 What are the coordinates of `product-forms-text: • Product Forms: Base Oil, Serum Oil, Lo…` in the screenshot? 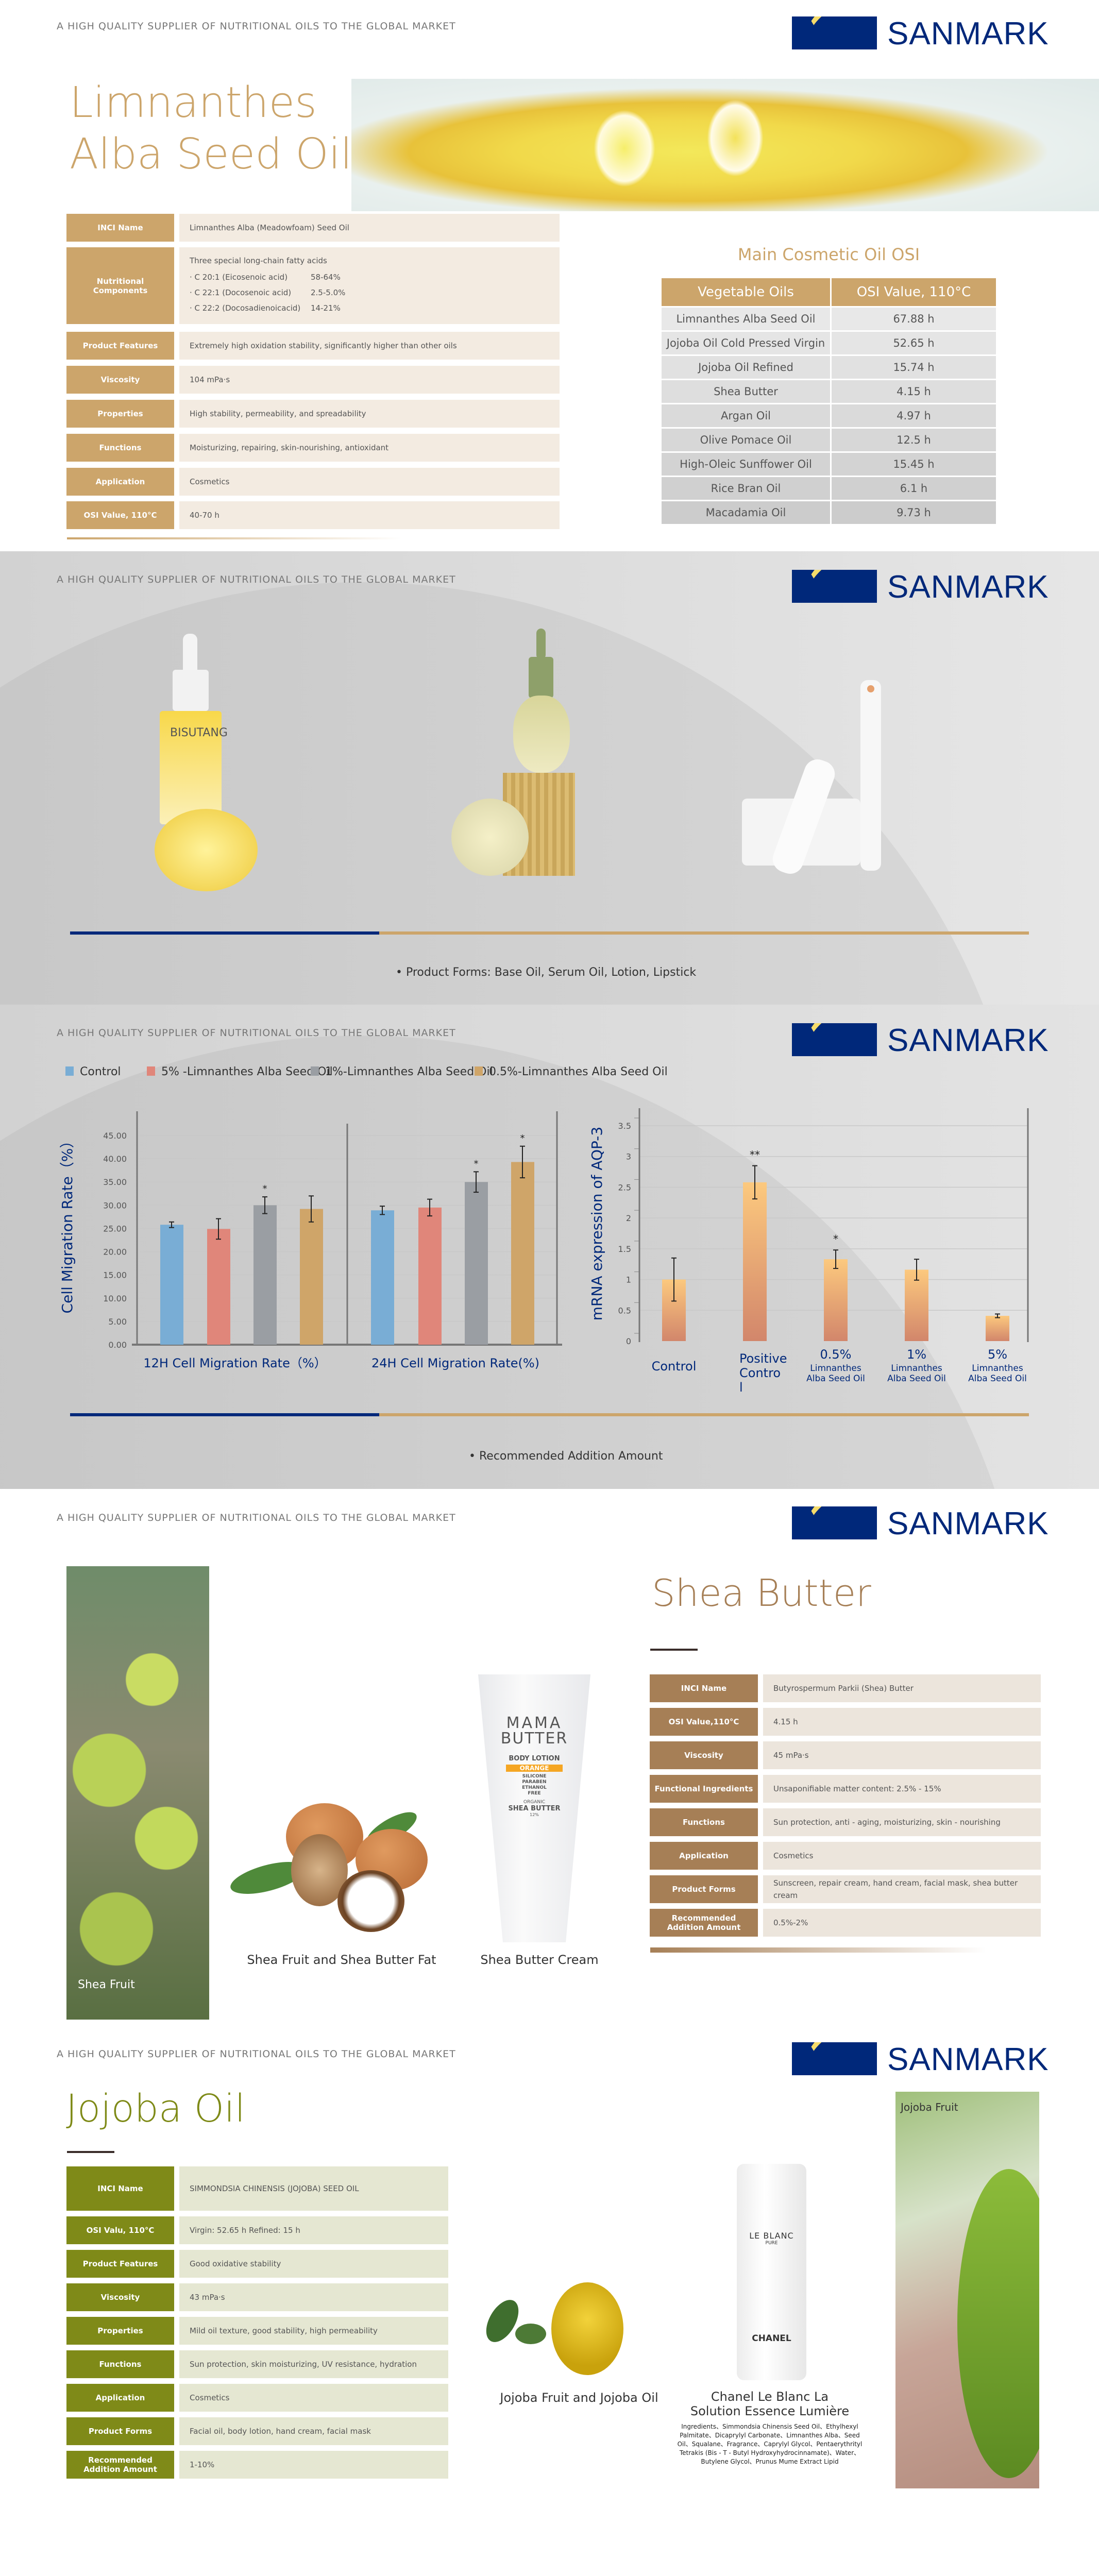 It's located at (546, 972).